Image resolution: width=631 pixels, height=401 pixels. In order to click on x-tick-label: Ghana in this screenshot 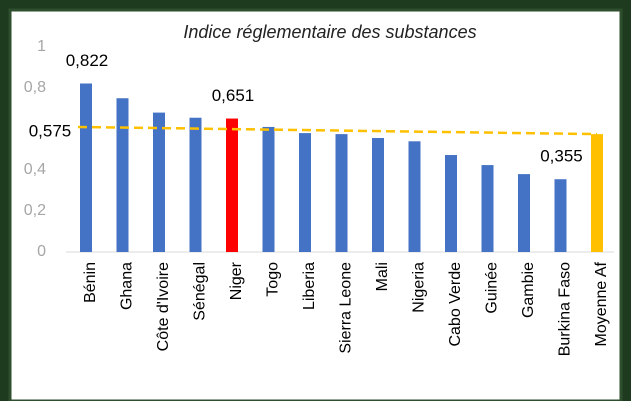, I will do `click(127, 286)`.